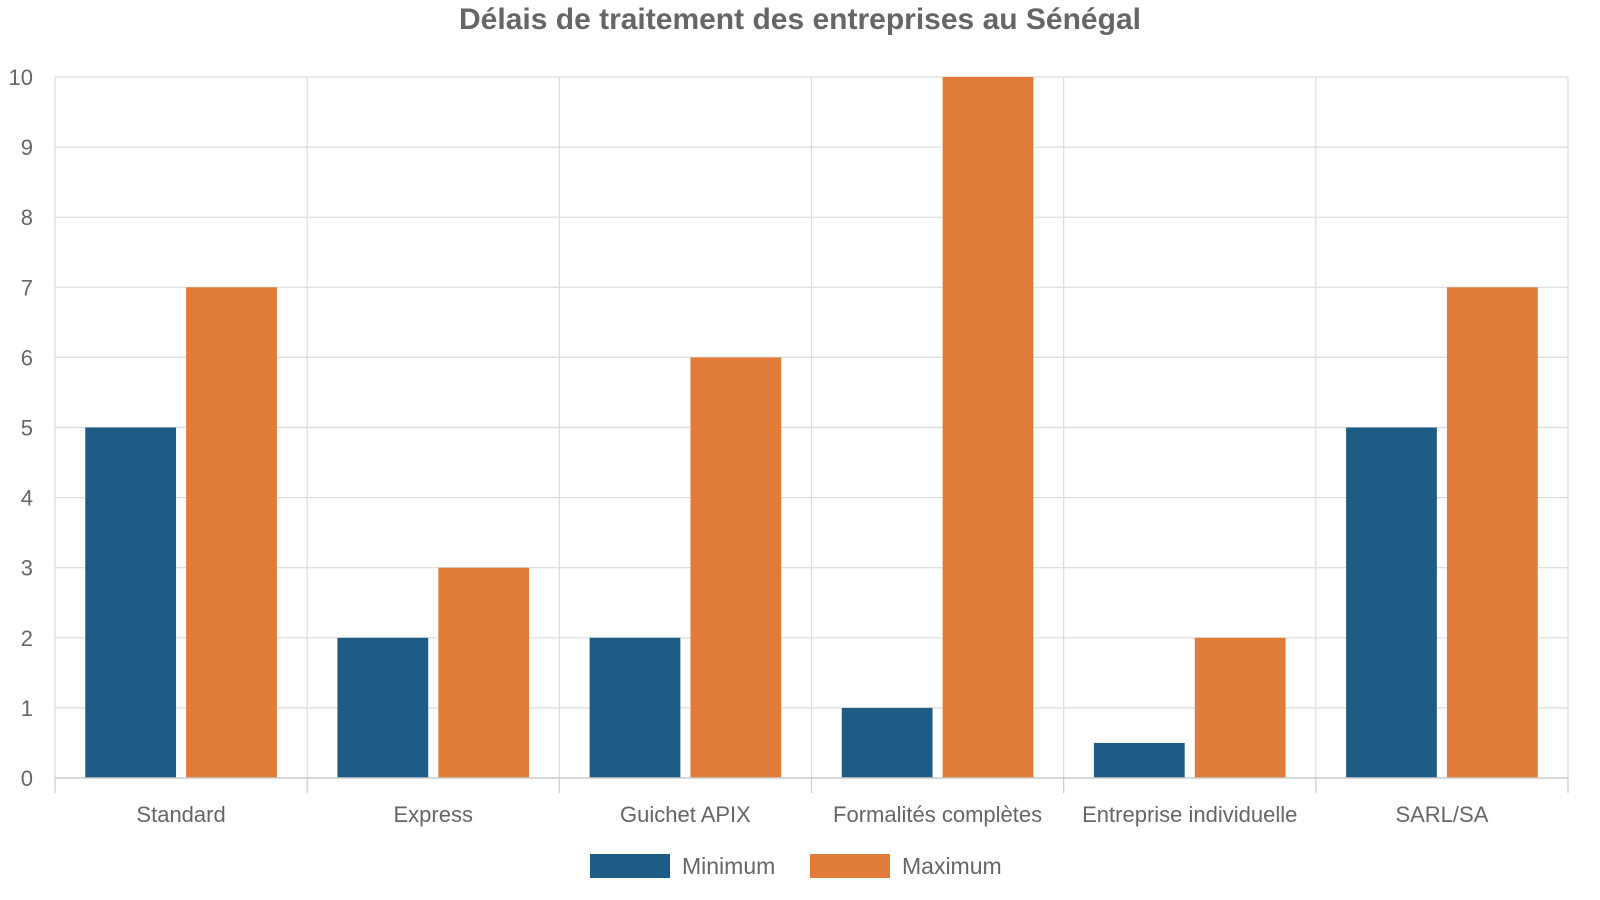 Image resolution: width=1600 pixels, height=900 pixels. Describe the element at coordinates (27, 147) in the screenshot. I see `y-tick-label: 9` at that location.